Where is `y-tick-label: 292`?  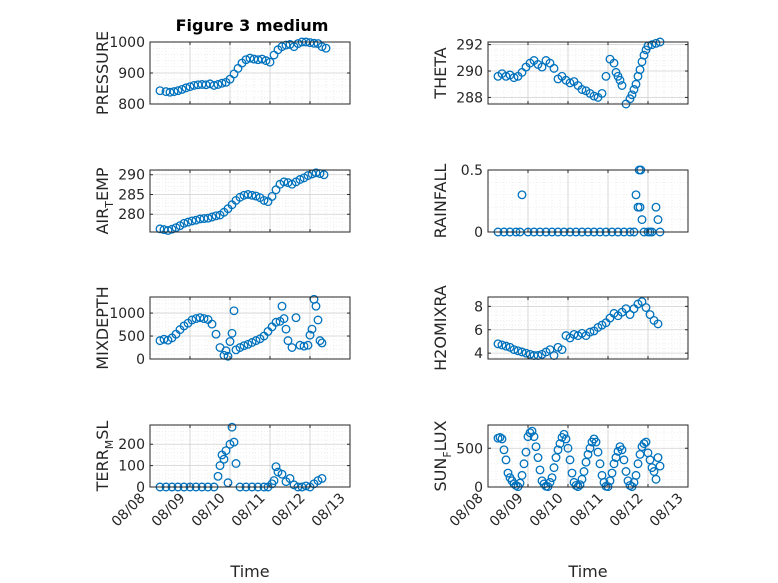 y-tick-label: 292 is located at coordinates (469, 46).